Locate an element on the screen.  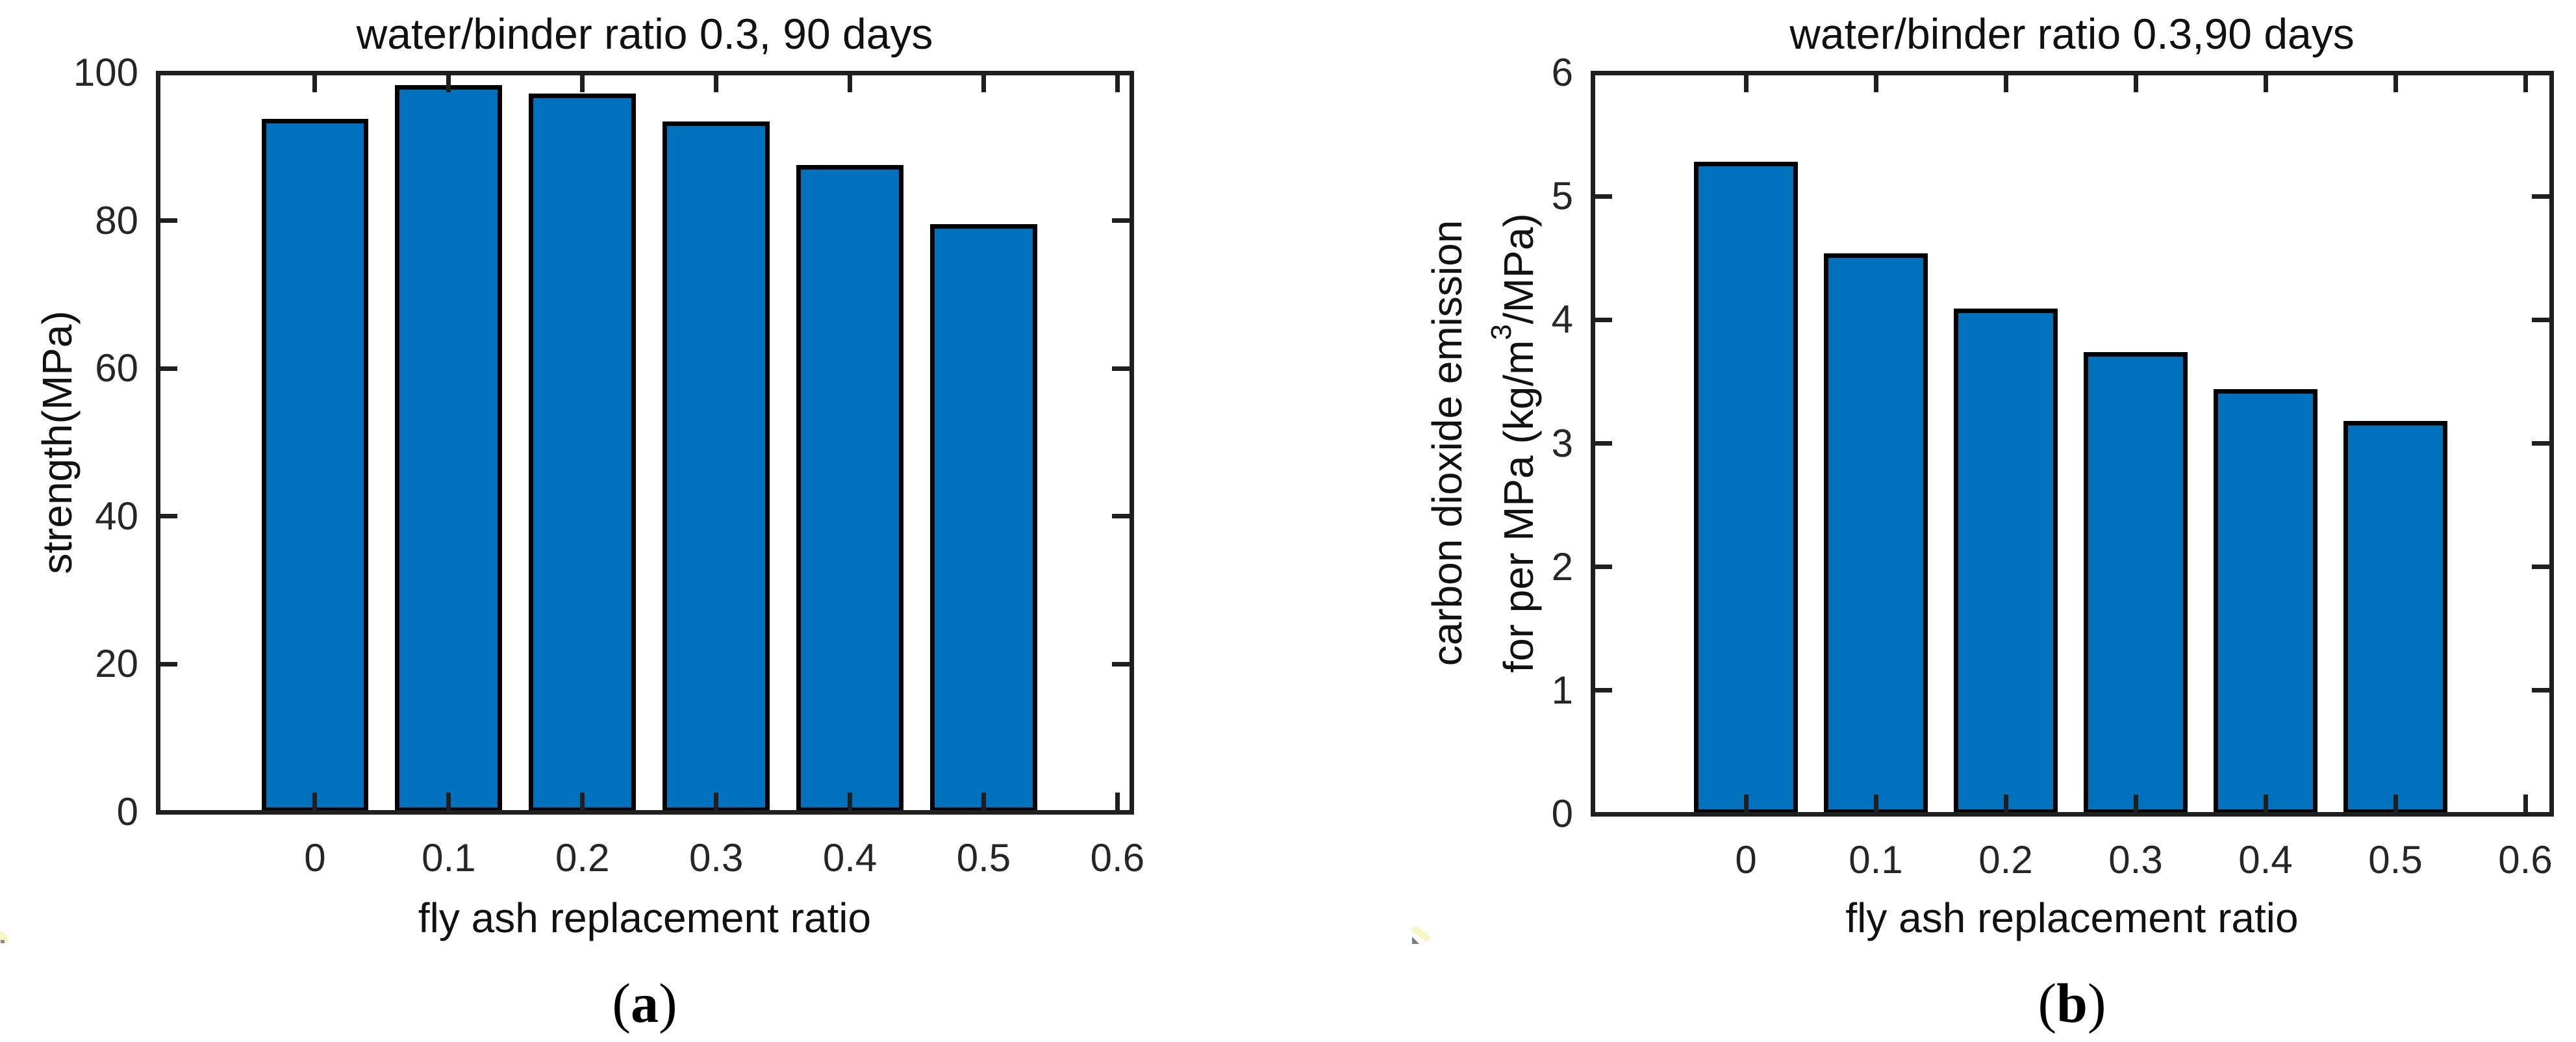
panel-b-caption: (b) is located at coordinates (2072, 1003).